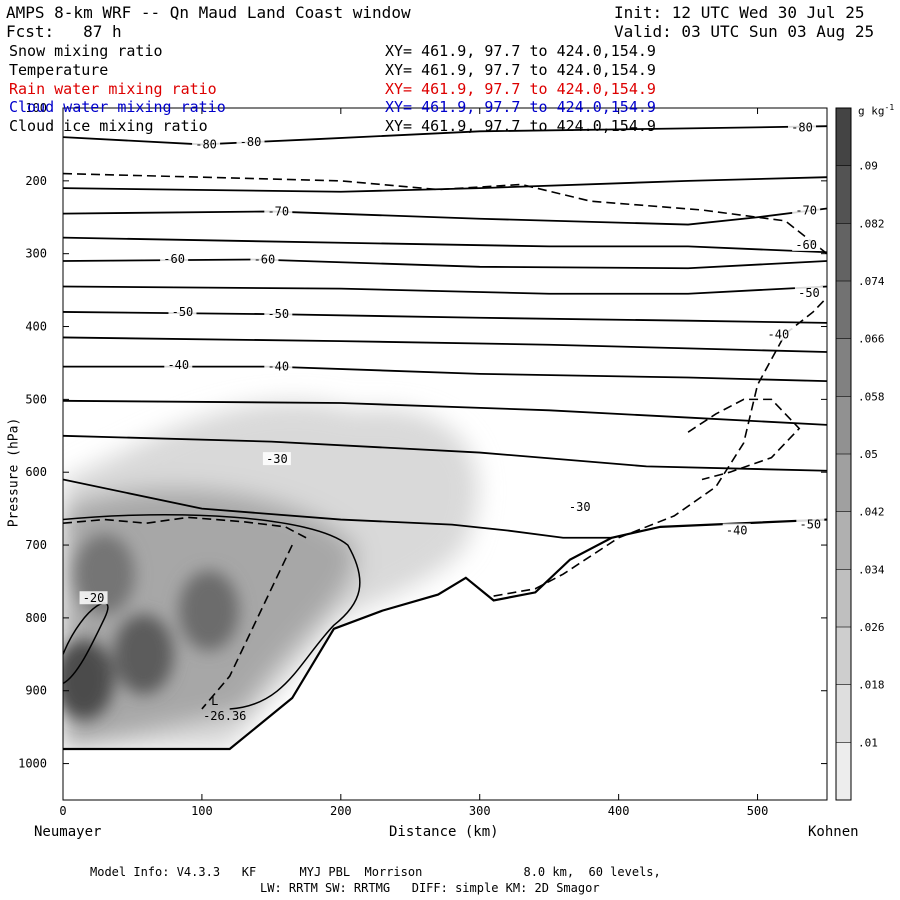 This screenshot has width=900, height=900. I want to click on valid-time: Valid: 03 UTC Sun 03 Aug 25, so click(744, 31).